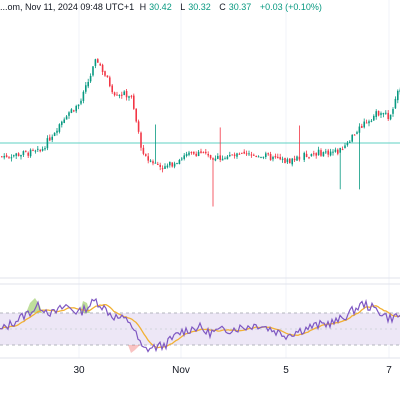 This screenshot has height=400, width=400. I want to click on x-tick-label-5: 5, so click(286, 370).